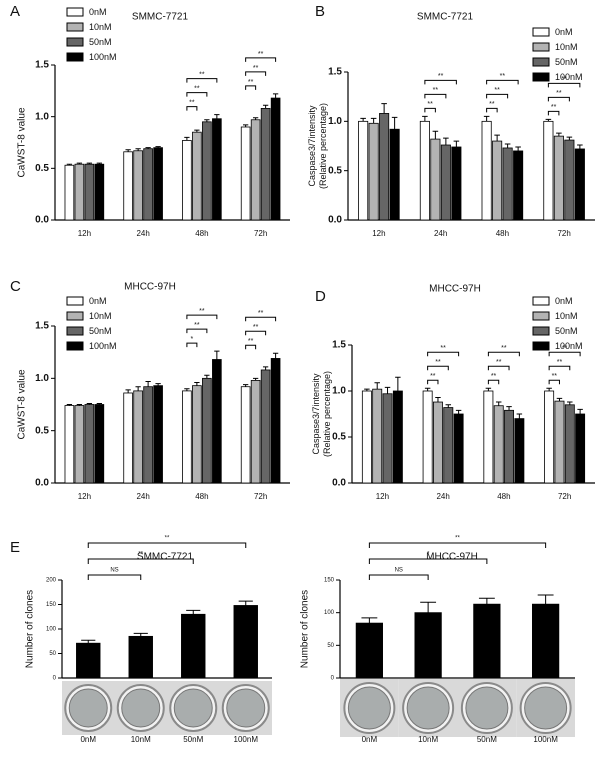  Describe the element at coordinates (329, 613) in the screenshot. I see `y-tick-label: 100` at that location.